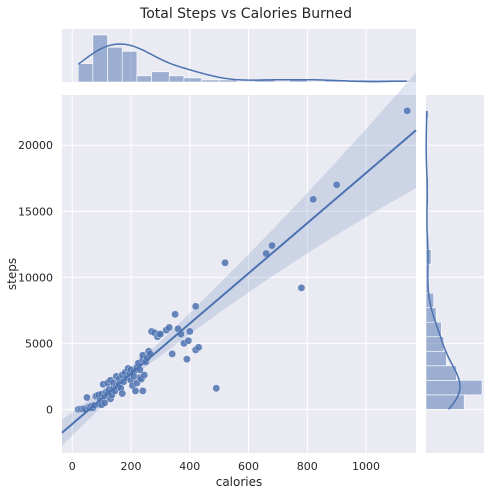 Image resolution: width=492 pixels, height=495 pixels. What do you see at coordinates (245, 14) in the screenshot?
I see `chart-title: Total Steps vs Calories Burned` at bounding box center [245, 14].